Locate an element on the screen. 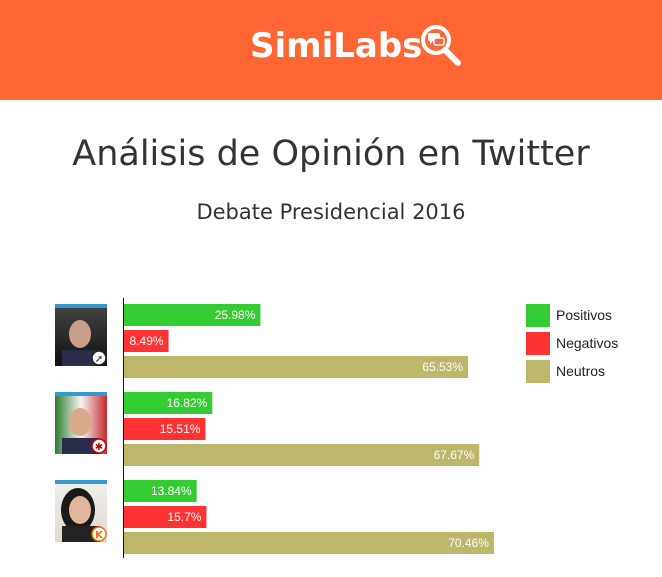 Image resolution: width=662 pixels, height=577 pixels. legend-swatch-positivos is located at coordinates (538, 315).